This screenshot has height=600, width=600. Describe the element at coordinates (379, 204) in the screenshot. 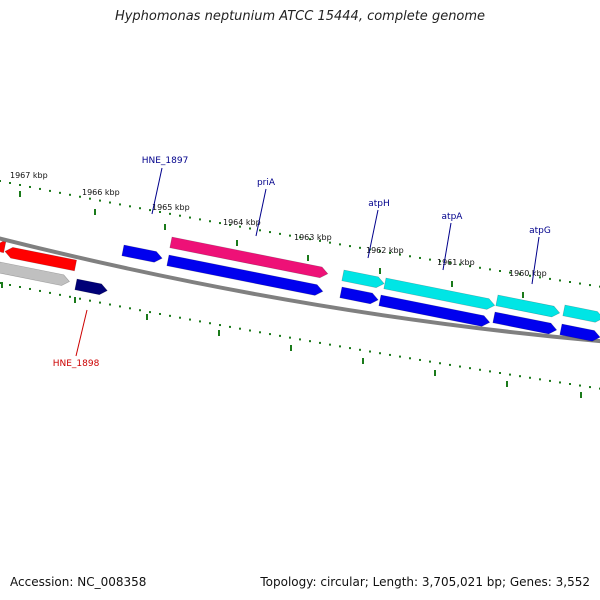

I see `gene-label: atpH` at that location.